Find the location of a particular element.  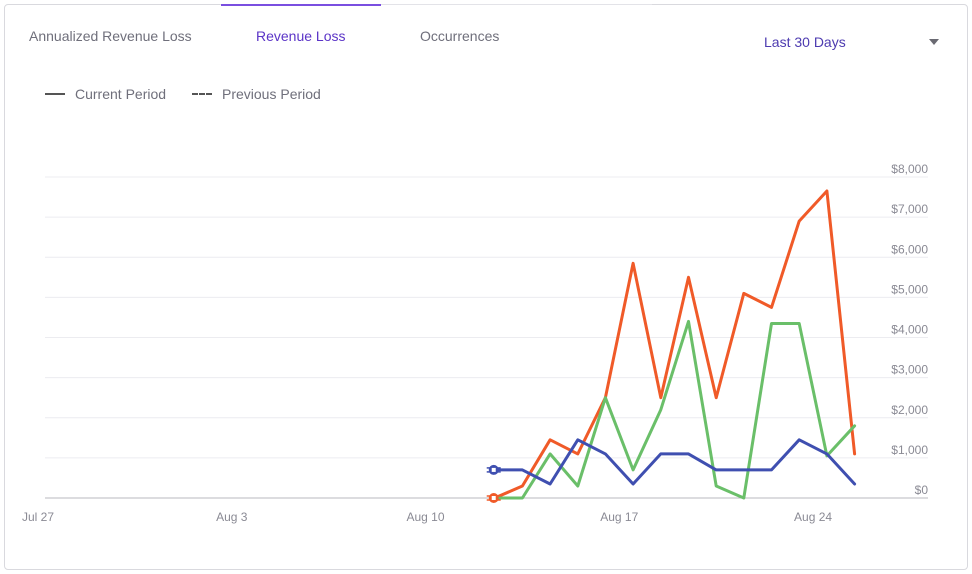

y-tick-label: $5,000 is located at coordinates (909, 289).